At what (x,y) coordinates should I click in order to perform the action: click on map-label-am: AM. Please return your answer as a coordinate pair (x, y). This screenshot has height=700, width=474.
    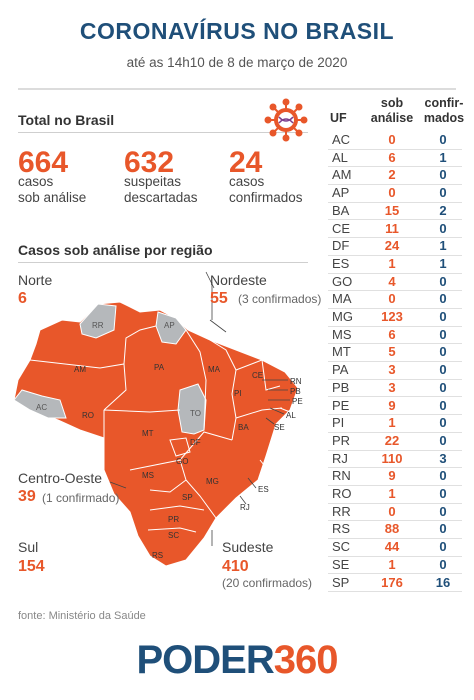
    Looking at the image, I should click on (80, 369).